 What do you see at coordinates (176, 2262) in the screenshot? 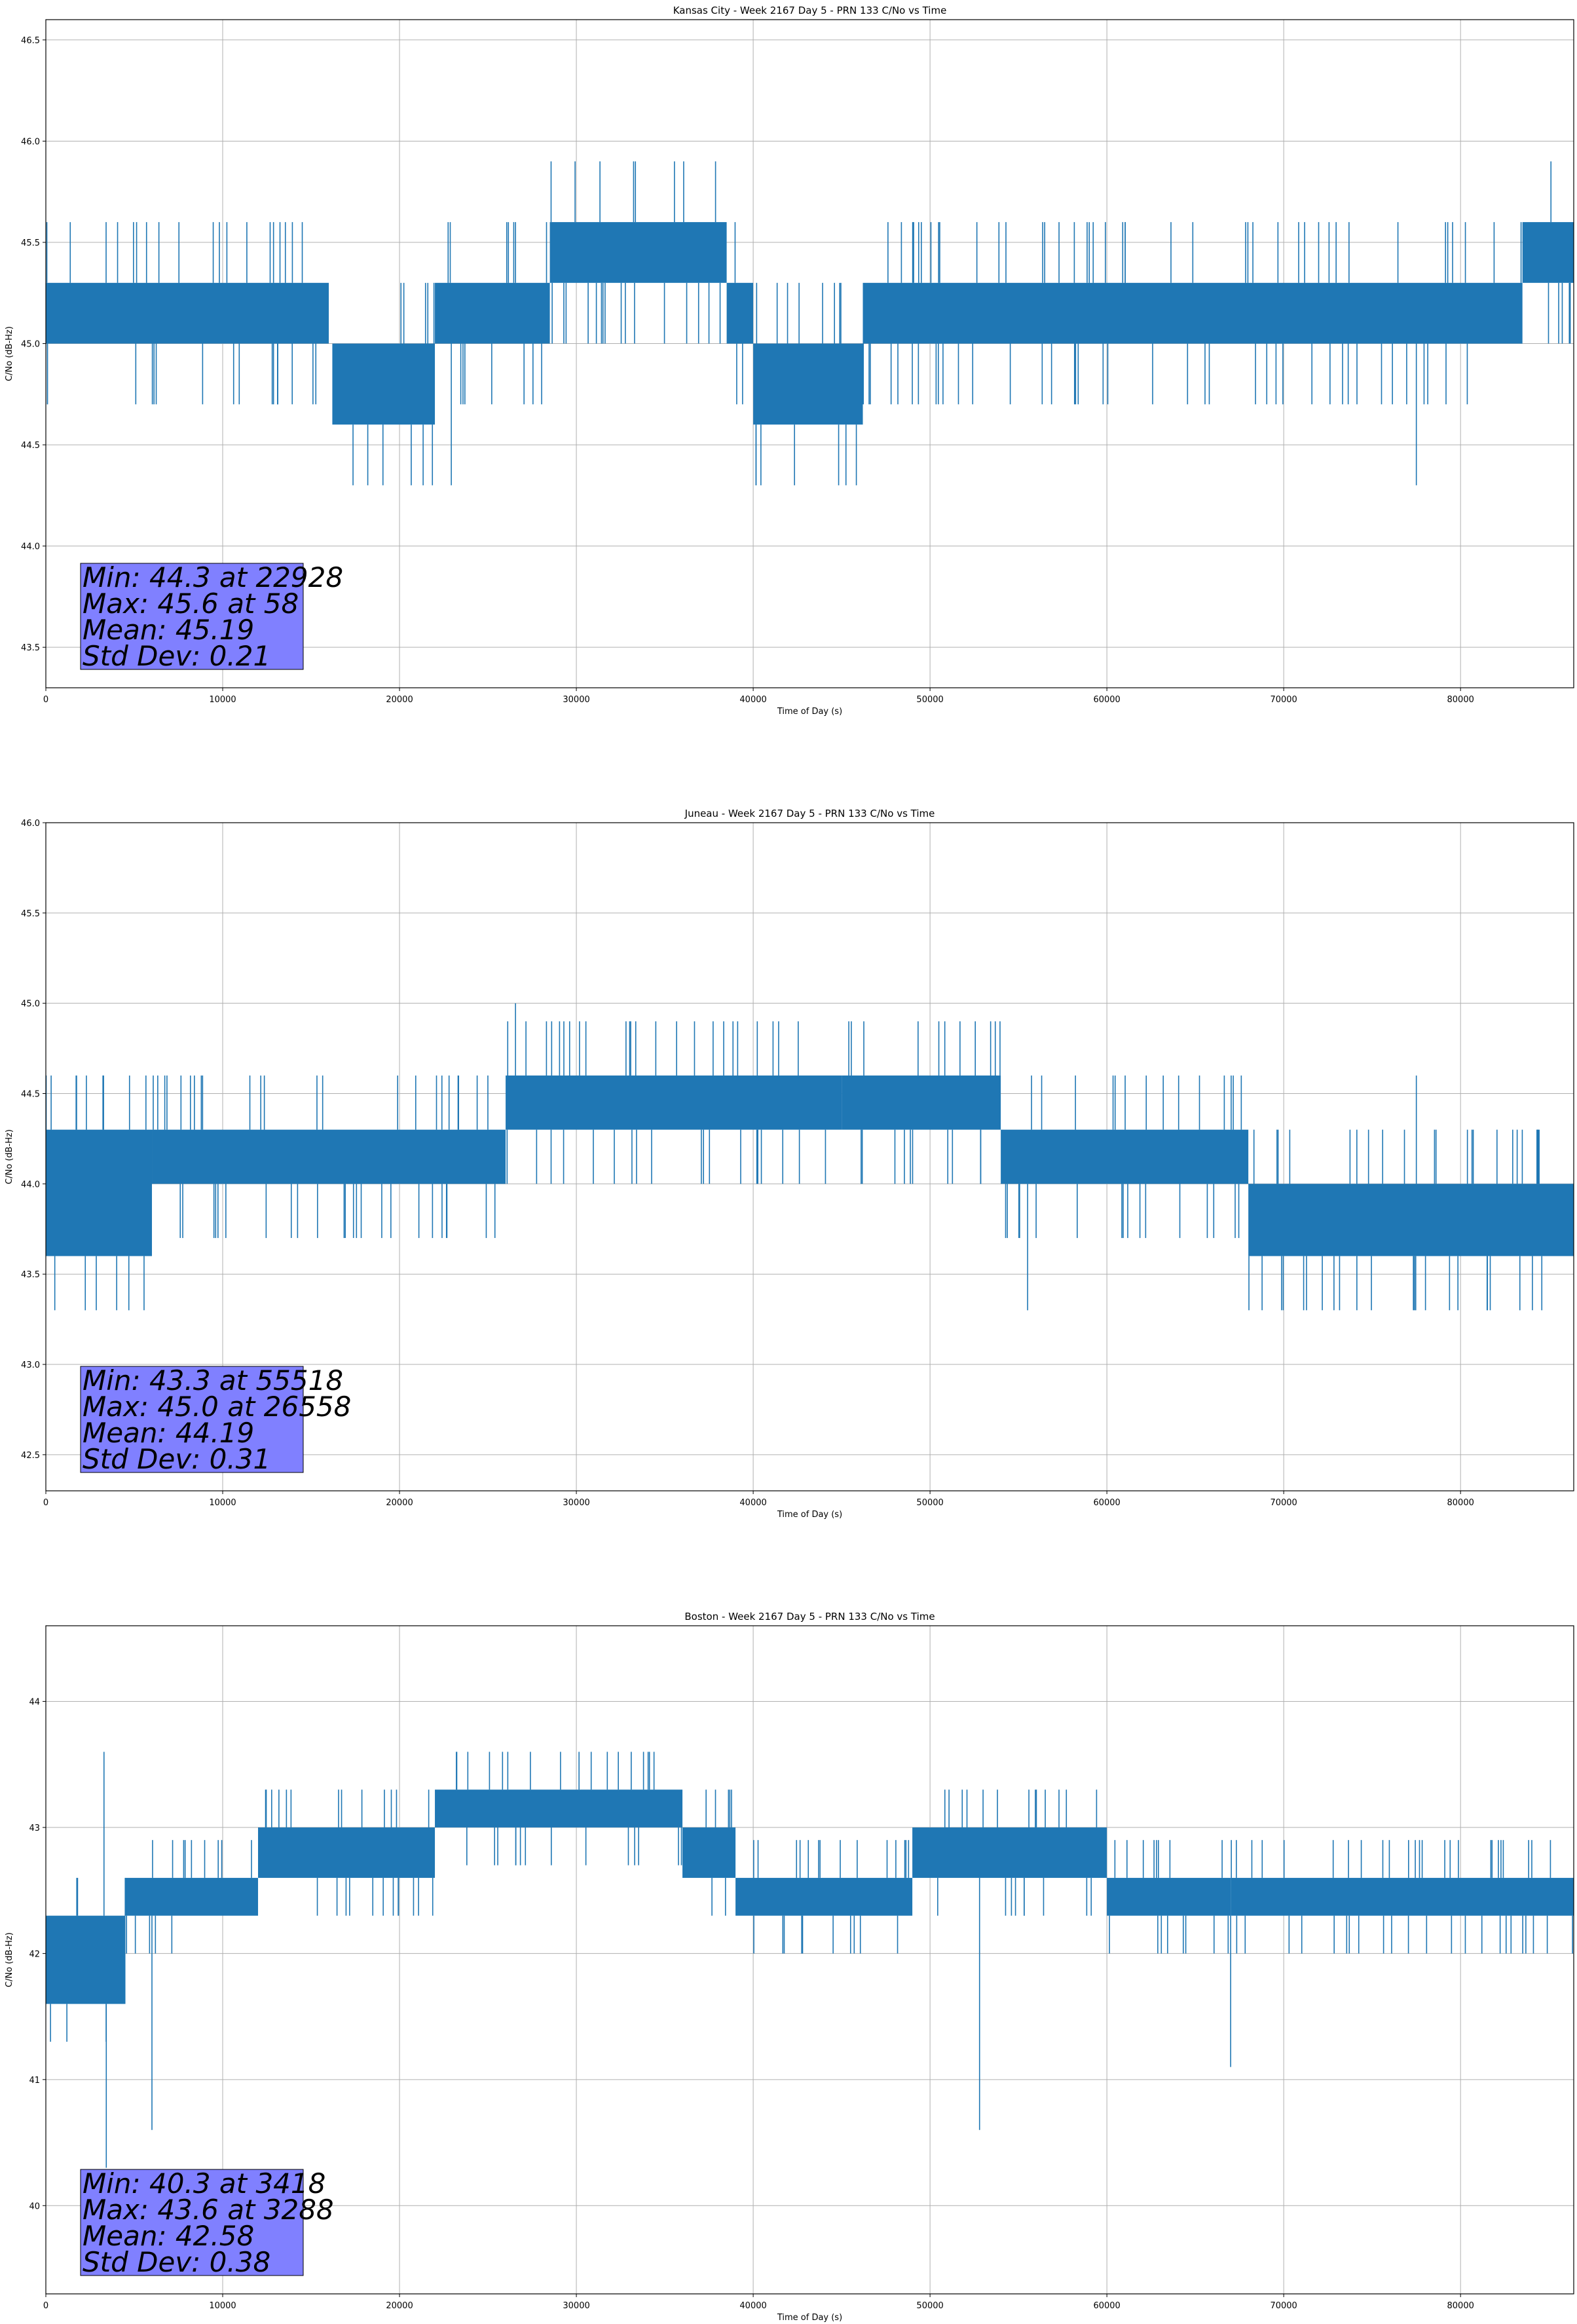
I see `stats-line: Std Dev: 0.38` at bounding box center [176, 2262].